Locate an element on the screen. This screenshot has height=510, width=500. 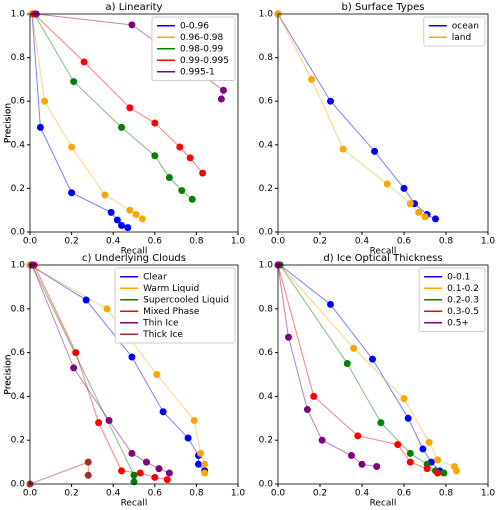
legend-label: 0.995-1 is located at coordinates (197, 72).